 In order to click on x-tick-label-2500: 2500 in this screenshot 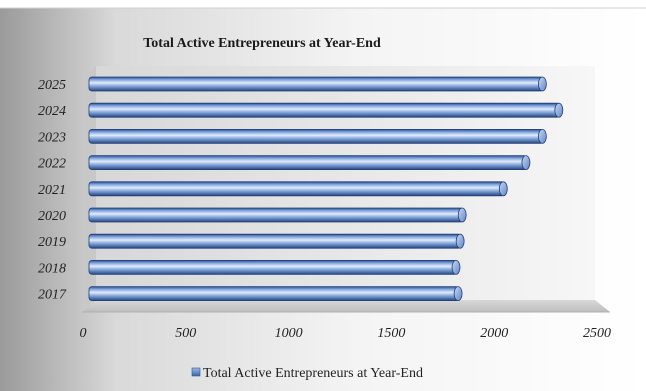, I will do `click(597, 333)`.